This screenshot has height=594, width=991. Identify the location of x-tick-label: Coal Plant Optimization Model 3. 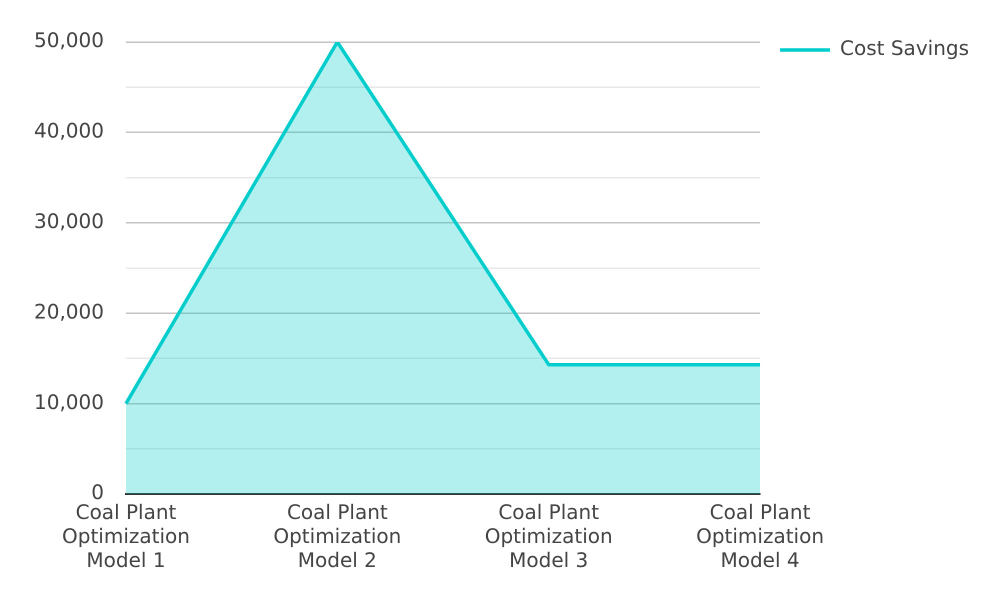
(548, 536).